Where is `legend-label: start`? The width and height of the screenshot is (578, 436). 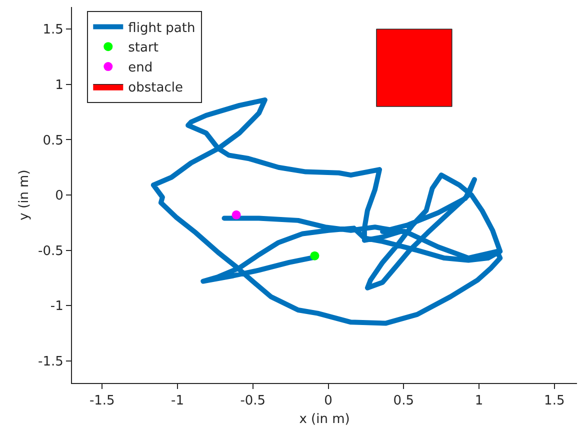
legend-label: start is located at coordinates (143, 48).